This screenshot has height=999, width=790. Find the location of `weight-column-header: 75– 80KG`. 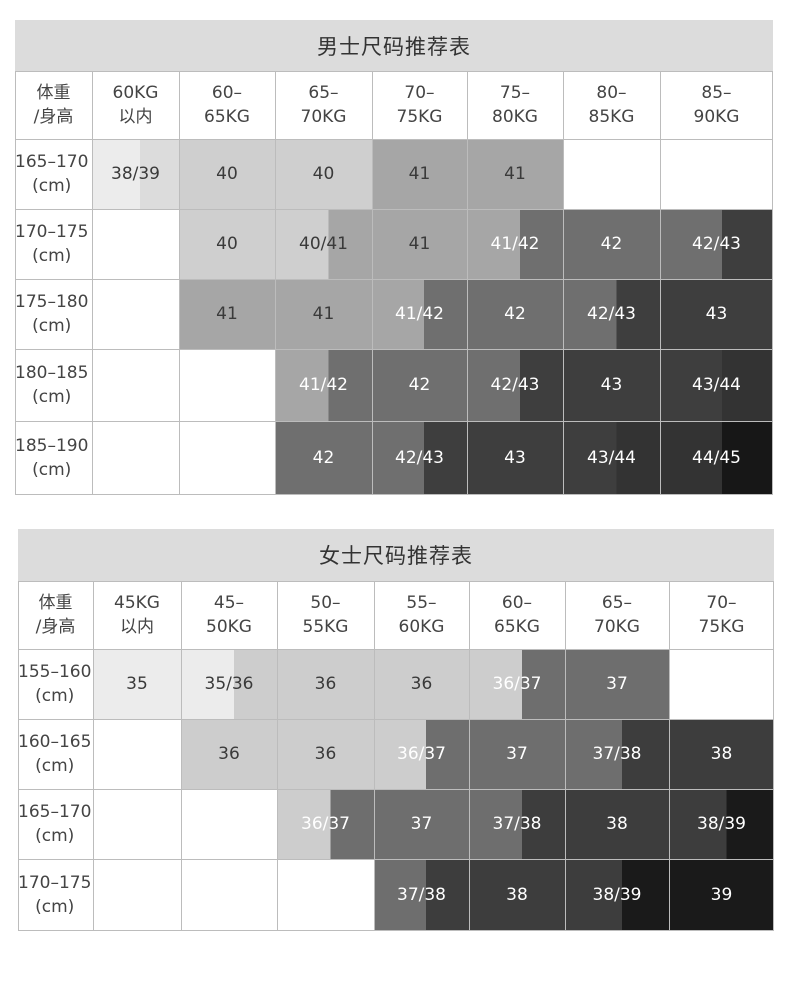

weight-column-header: 75– 80KG is located at coordinates (515, 105).